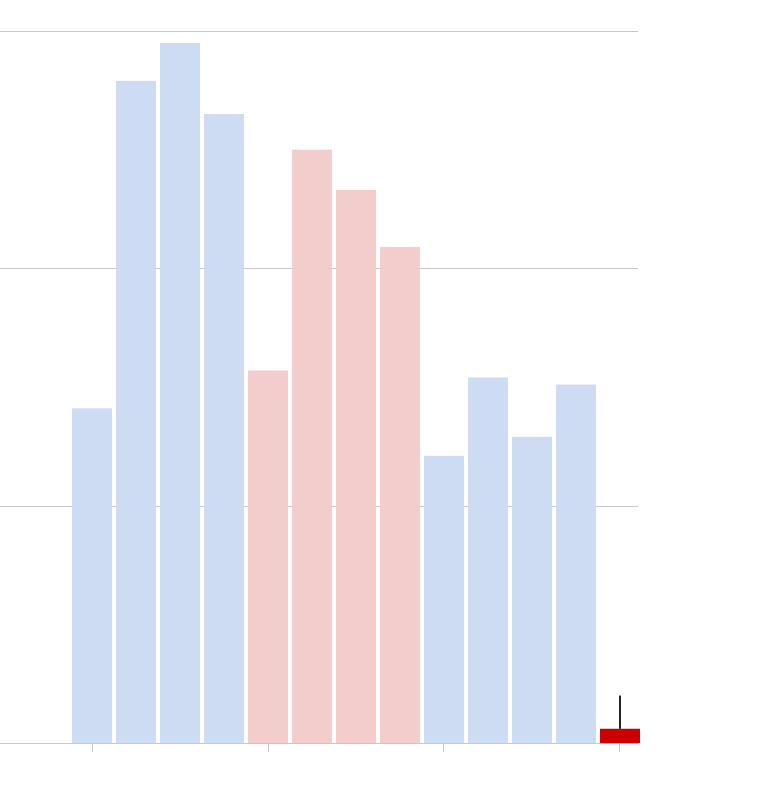  What do you see at coordinates (319, 747) in the screenshot?
I see `x-axis` at bounding box center [319, 747].